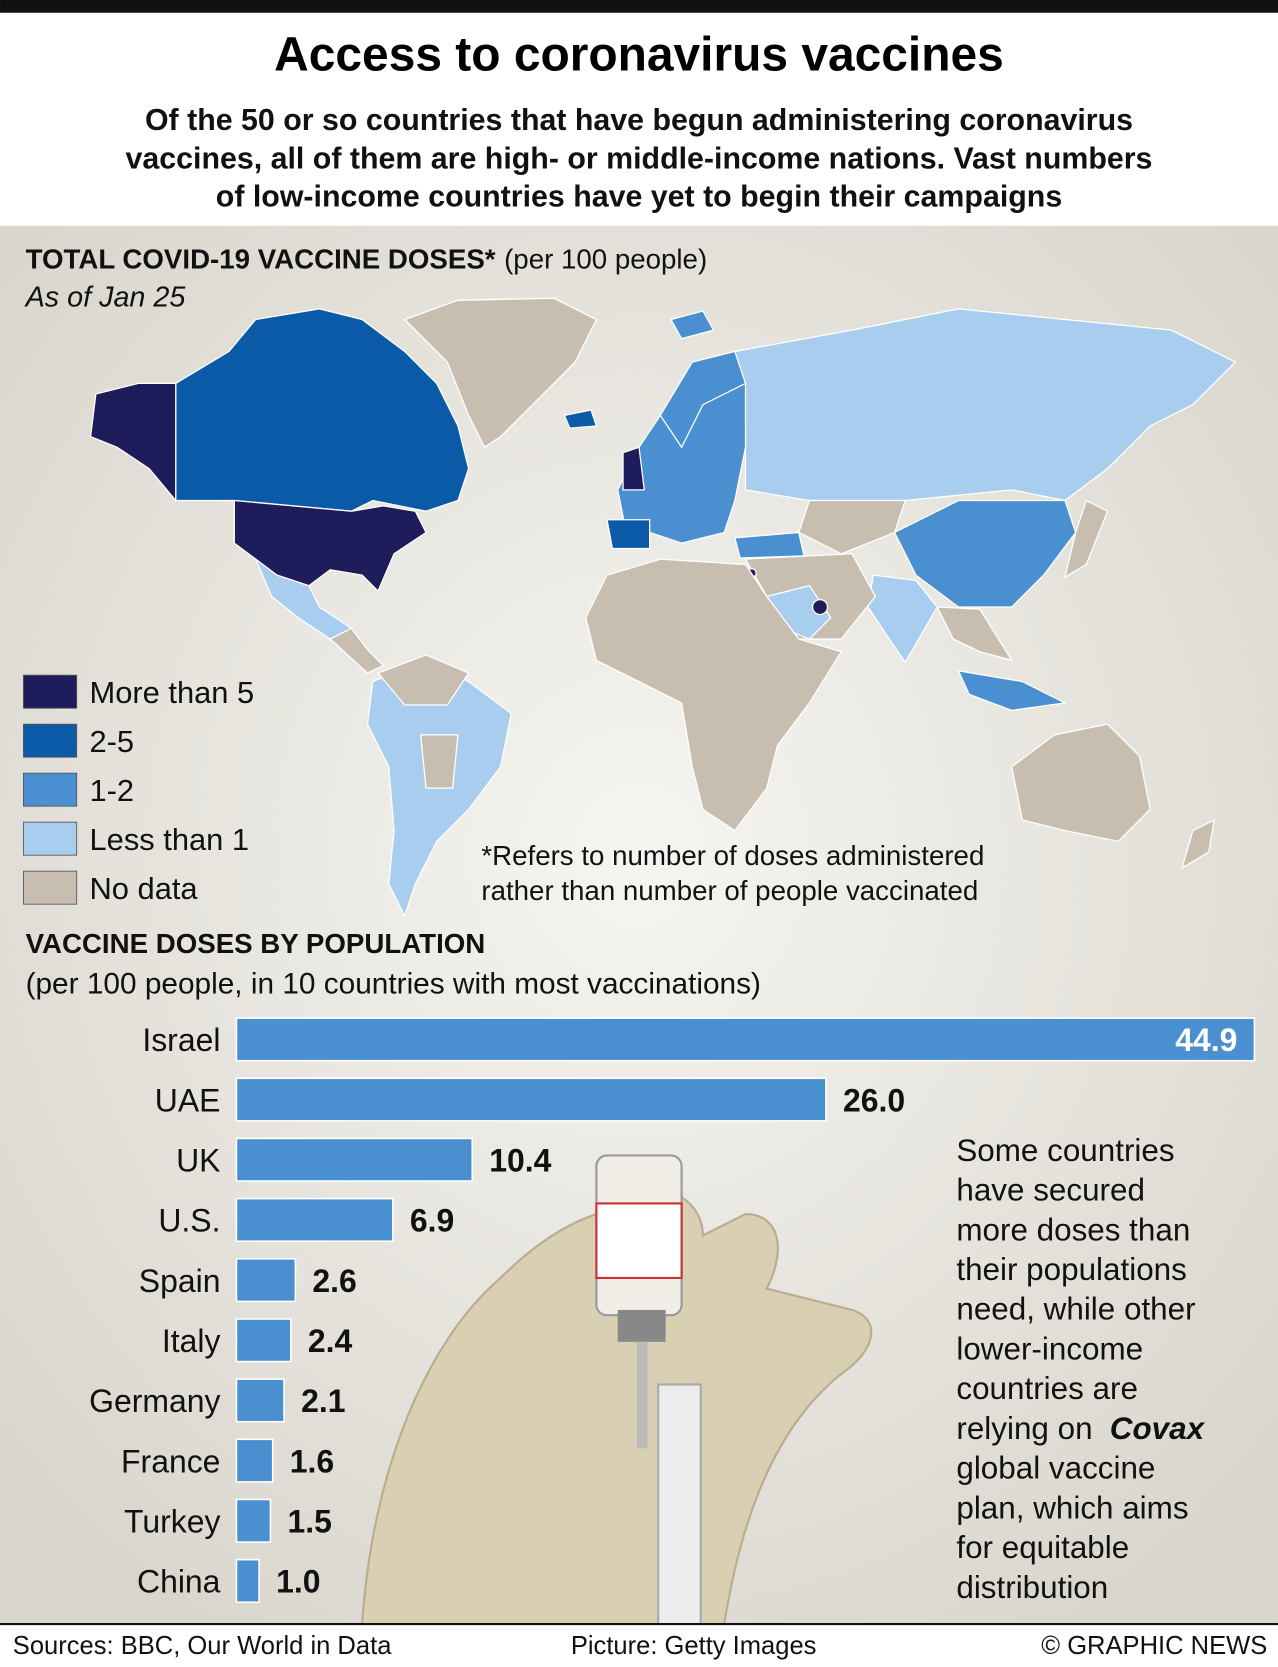 The height and width of the screenshot is (1667, 1278). I want to click on legend-label: No data, so click(143, 888).